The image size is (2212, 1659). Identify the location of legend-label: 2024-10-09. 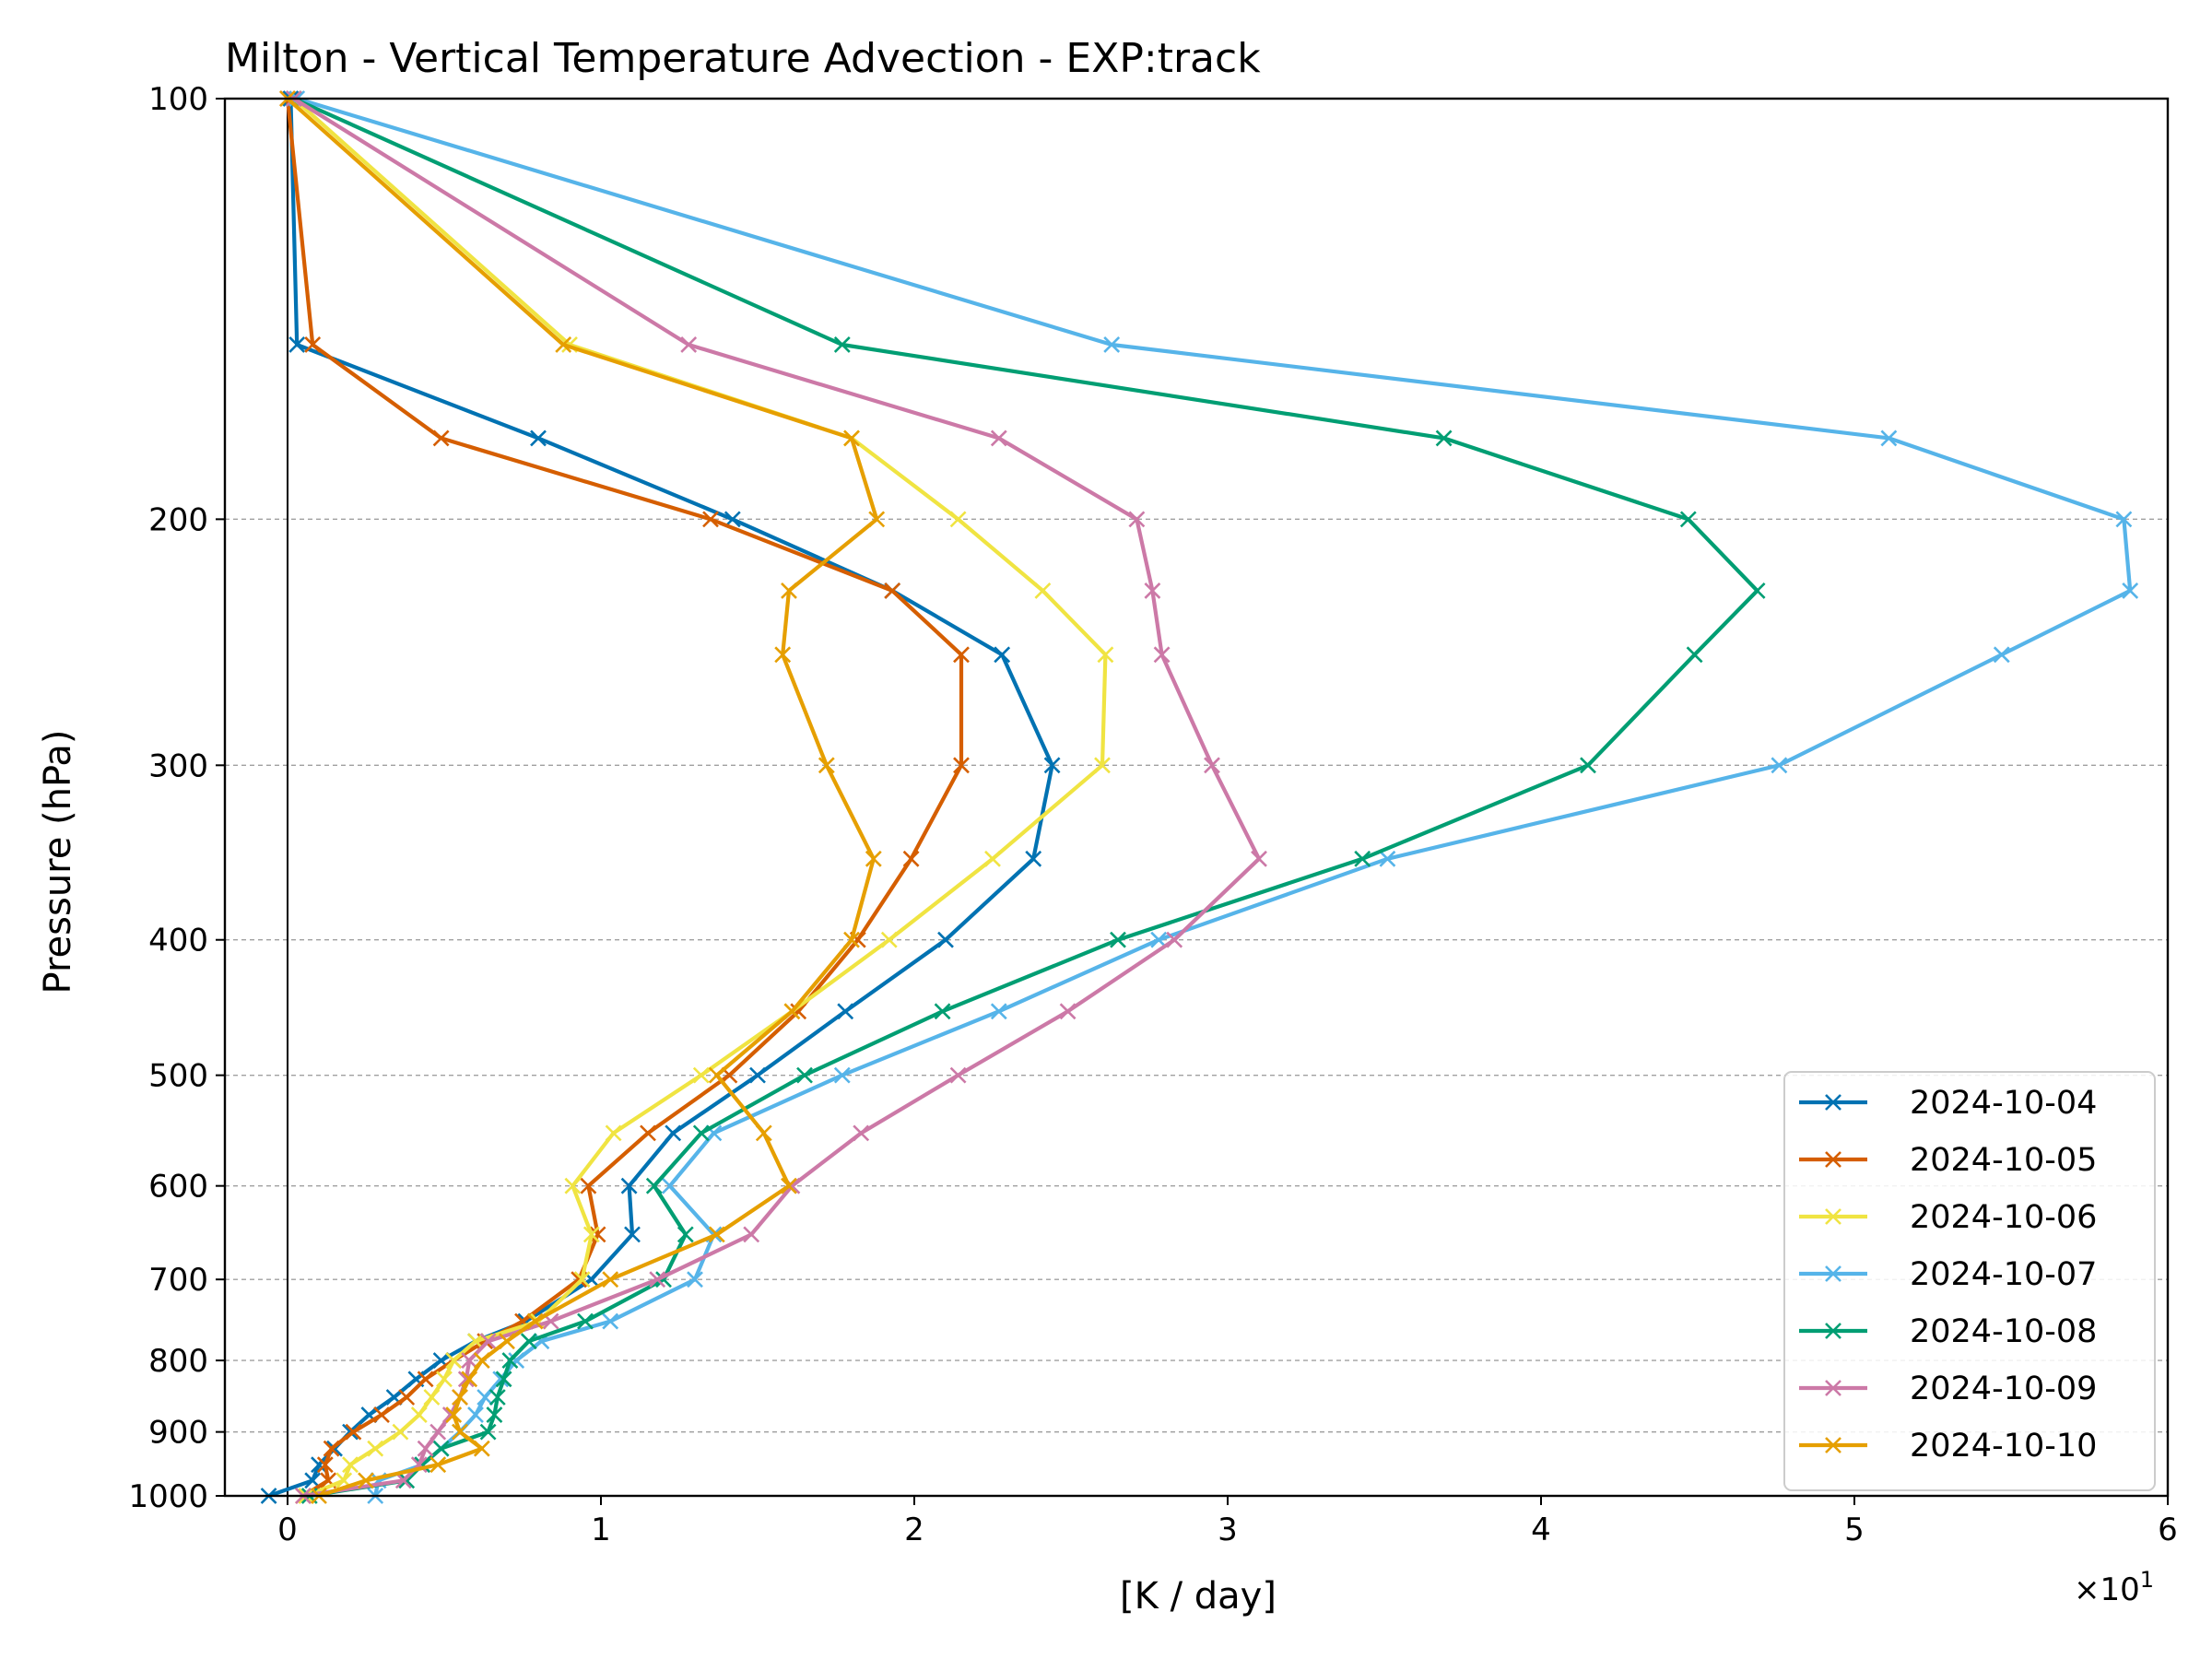
(2003, 1389).